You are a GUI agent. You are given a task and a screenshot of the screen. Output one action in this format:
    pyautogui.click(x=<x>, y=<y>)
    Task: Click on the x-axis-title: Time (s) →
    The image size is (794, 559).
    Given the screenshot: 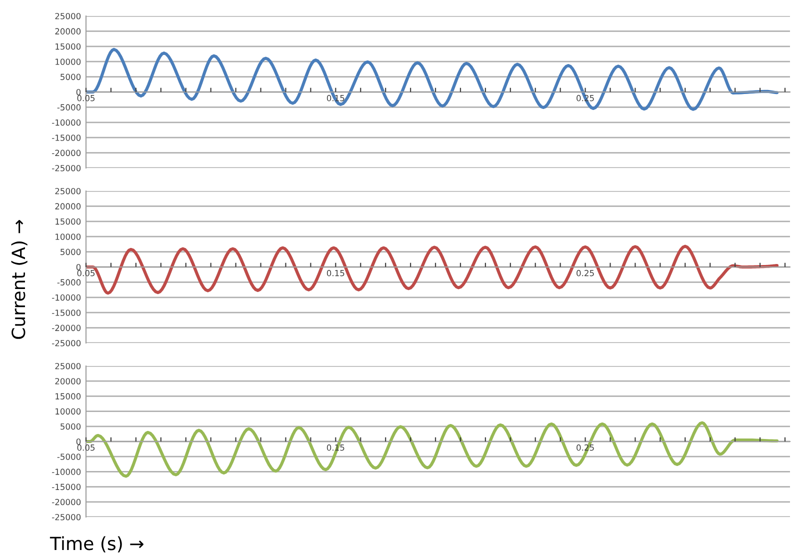 What is the action you would take?
    pyautogui.click(x=97, y=544)
    